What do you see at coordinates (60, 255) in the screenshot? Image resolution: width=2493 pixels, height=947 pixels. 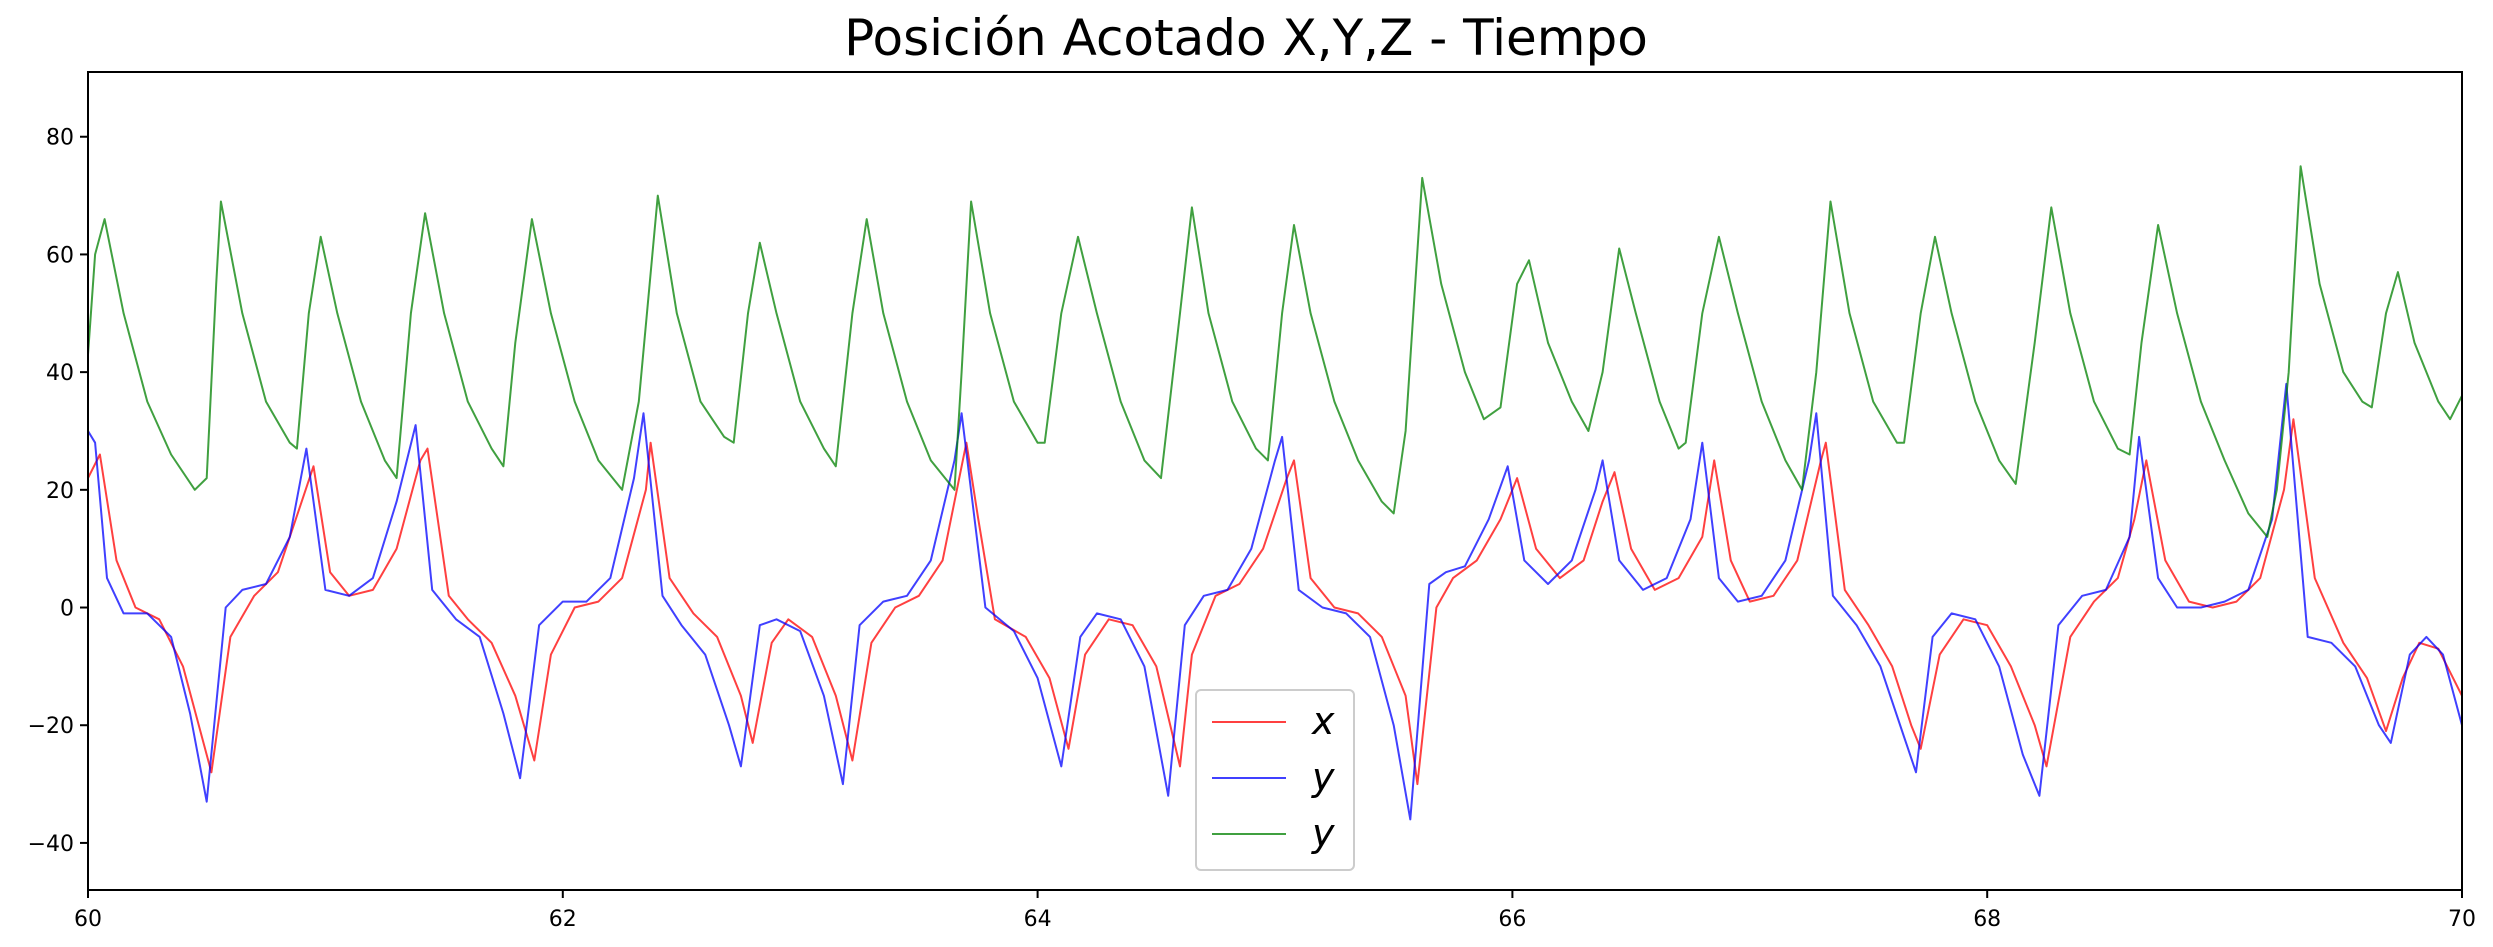 I see `y-tick-label: 60` at bounding box center [60, 255].